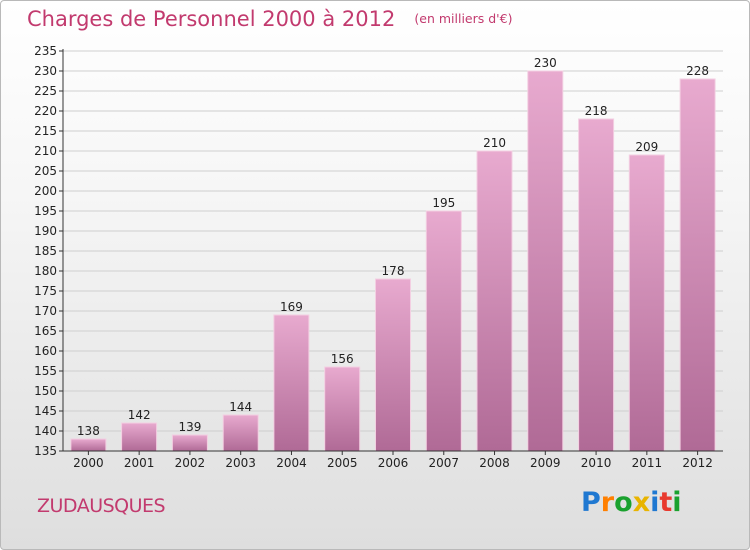  I want to click on proxiti-logo: Proxiti, so click(631, 502).